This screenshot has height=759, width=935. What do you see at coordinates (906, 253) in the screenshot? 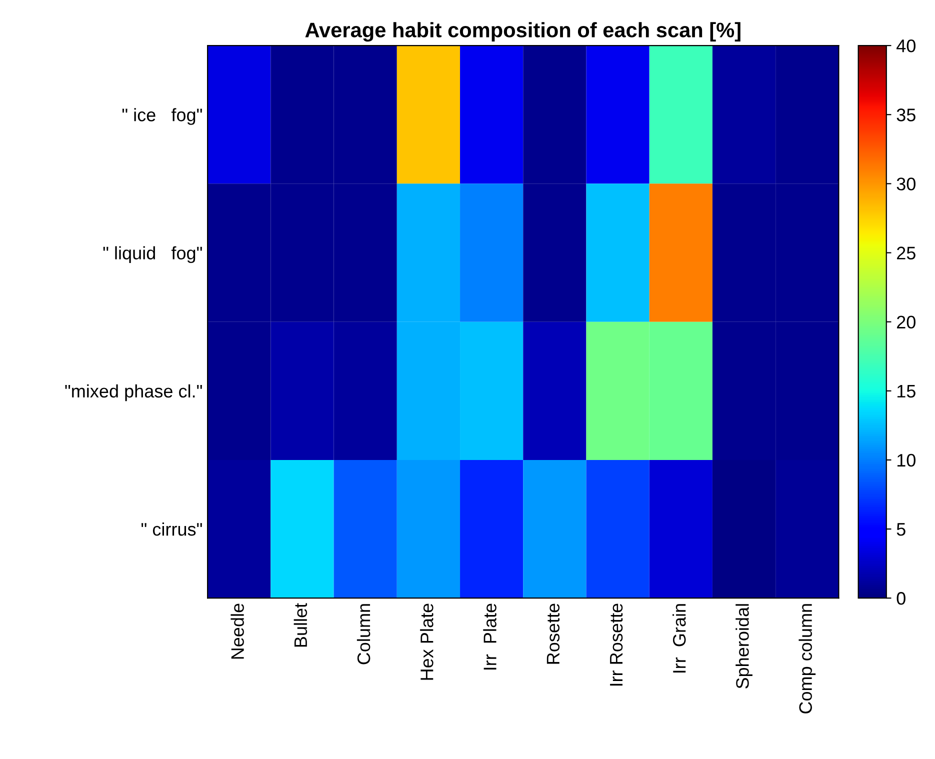
I see `color-bar-label: 25` at bounding box center [906, 253].